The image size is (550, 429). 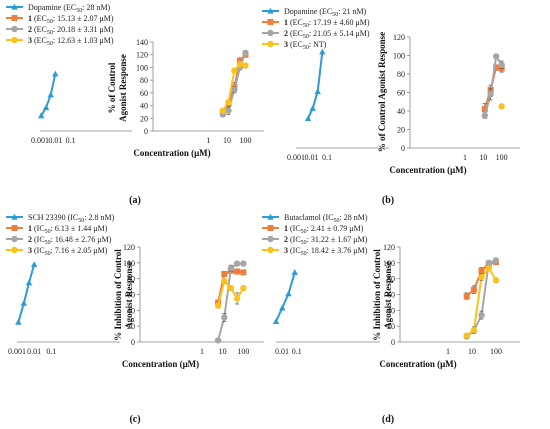 I want to click on x-tick-label: 1, so click(x=465, y=157).